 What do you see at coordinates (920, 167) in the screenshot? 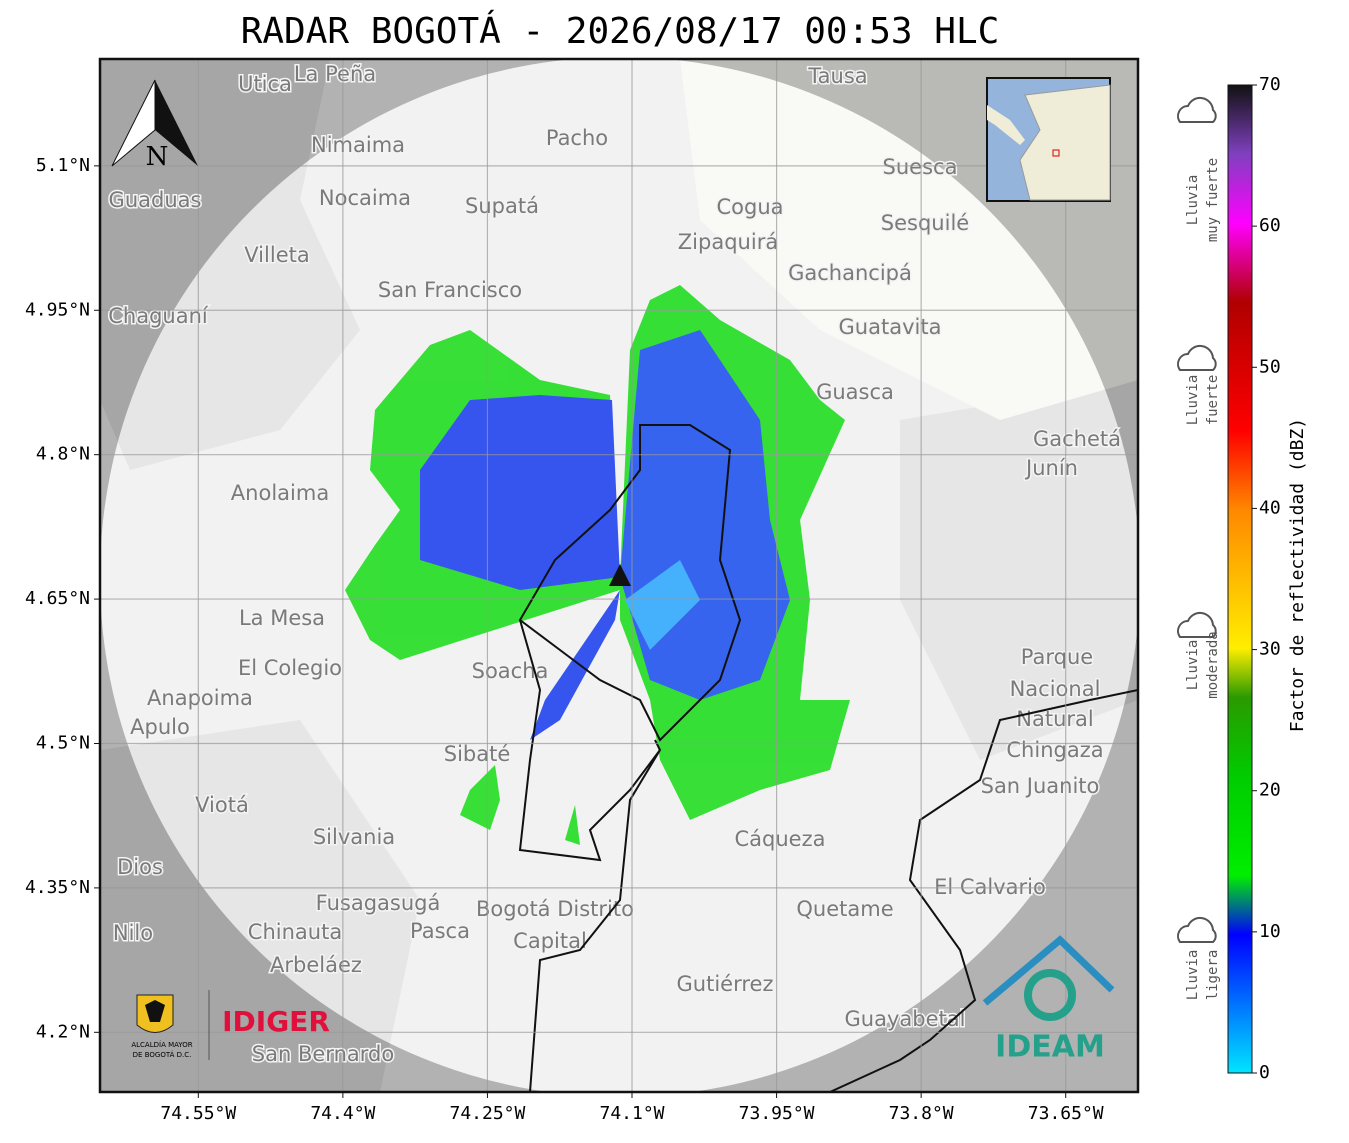
I see `place-label: Suesca` at bounding box center [920, 167].